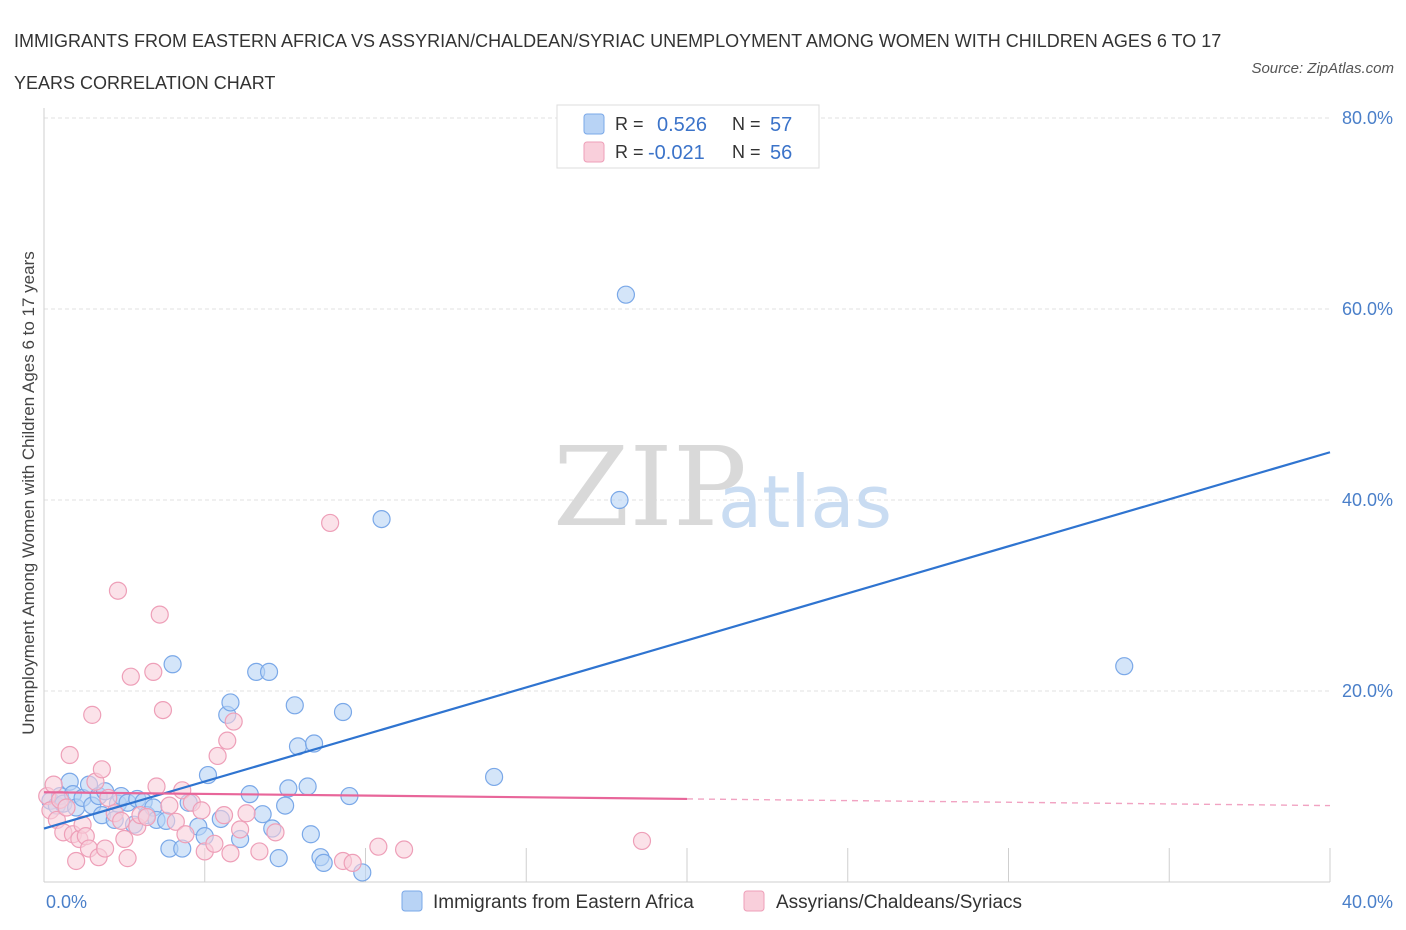 Image resolution: width=1406 pixels, height=930 pixels. Describe the element at coordinates (781, 125) in the screenshot. I see `legend-n-value-1: 57` at that location.